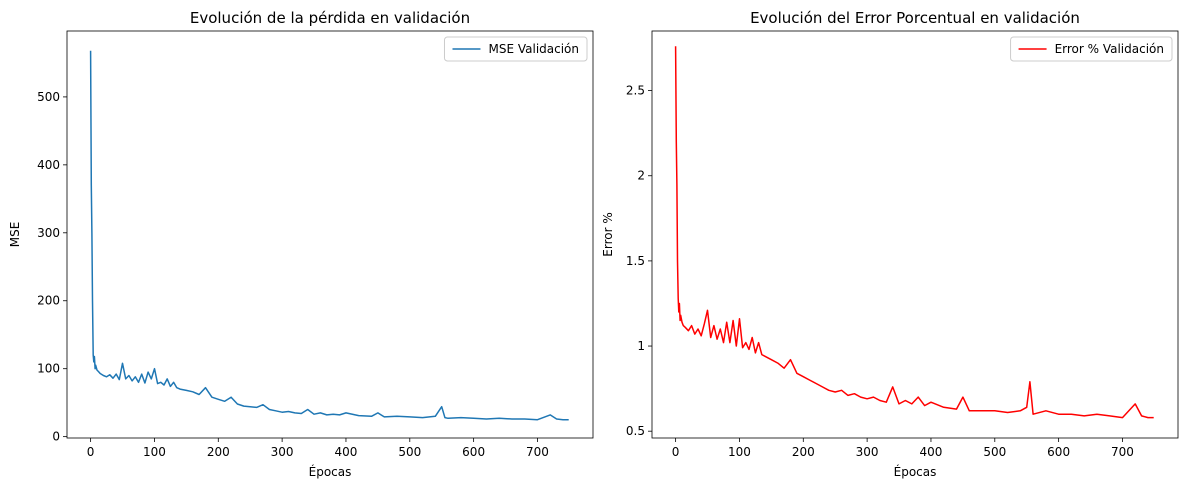 Image resolution: width=1189 pixels, height=490 pixels. What do you see at coordinates (48, 369) in the screenshot?
I see `y-tick-label: 100` at bounding box center [48, 369].